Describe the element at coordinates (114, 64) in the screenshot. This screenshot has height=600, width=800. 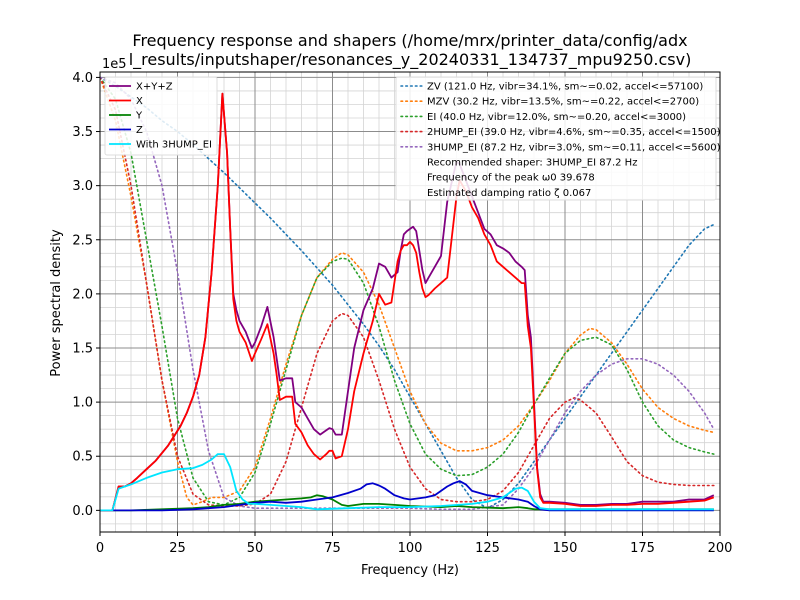
I see `y-offset-text: 1e5` at that location.